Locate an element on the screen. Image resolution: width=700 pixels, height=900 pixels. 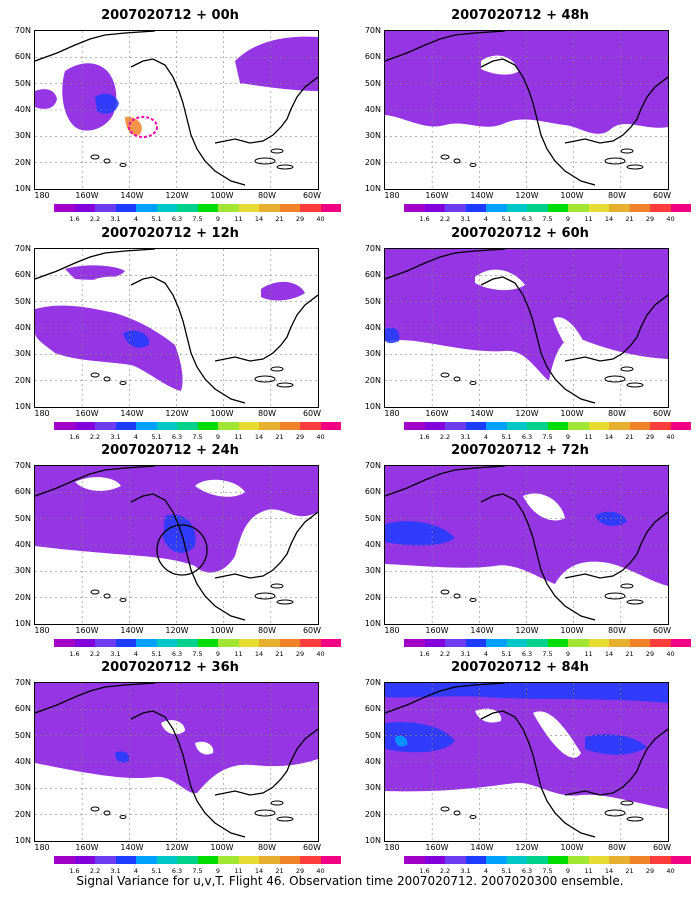
panel-title: 2007020712 + 60h is located at coordinates (520, 233).